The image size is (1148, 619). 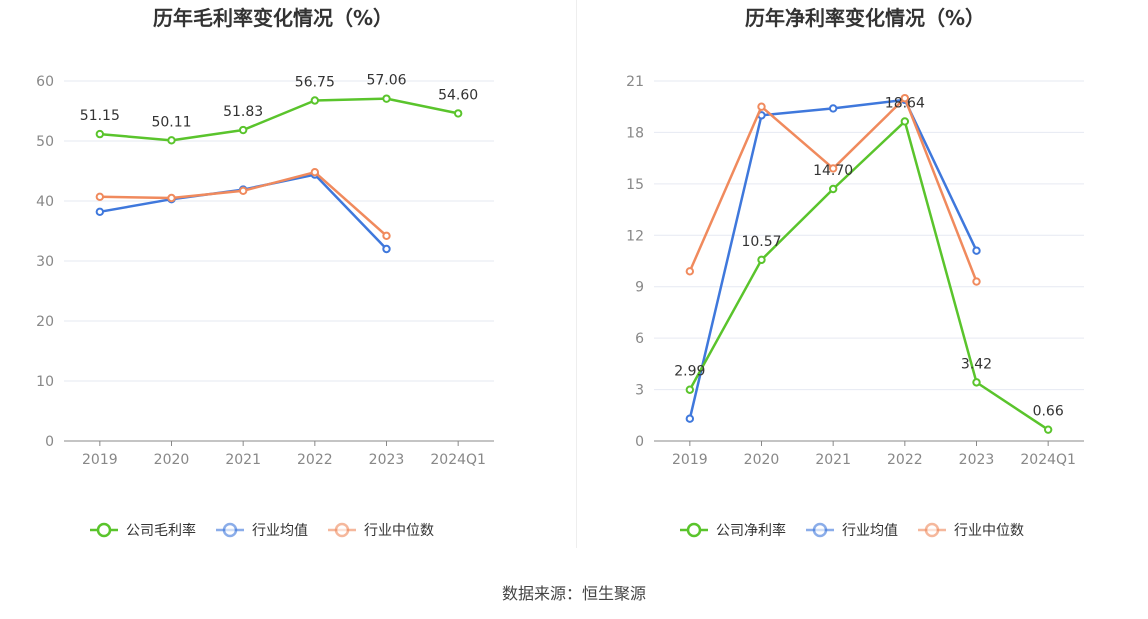 I want to click on y-tick-label: 15, so click(x=635, y=185).